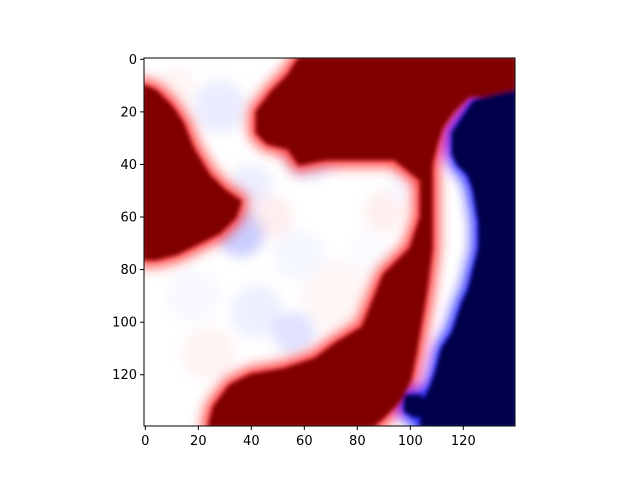  I want to click on x-axis: 0 20 40 60 80 100 120, so click(308, 437).